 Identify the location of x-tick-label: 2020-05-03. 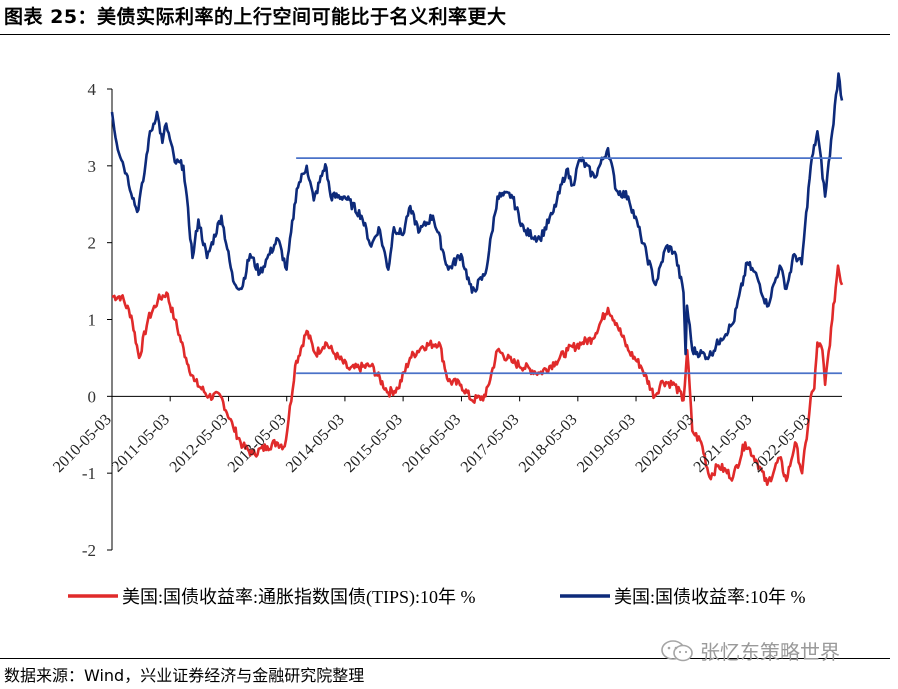
(664, 443).